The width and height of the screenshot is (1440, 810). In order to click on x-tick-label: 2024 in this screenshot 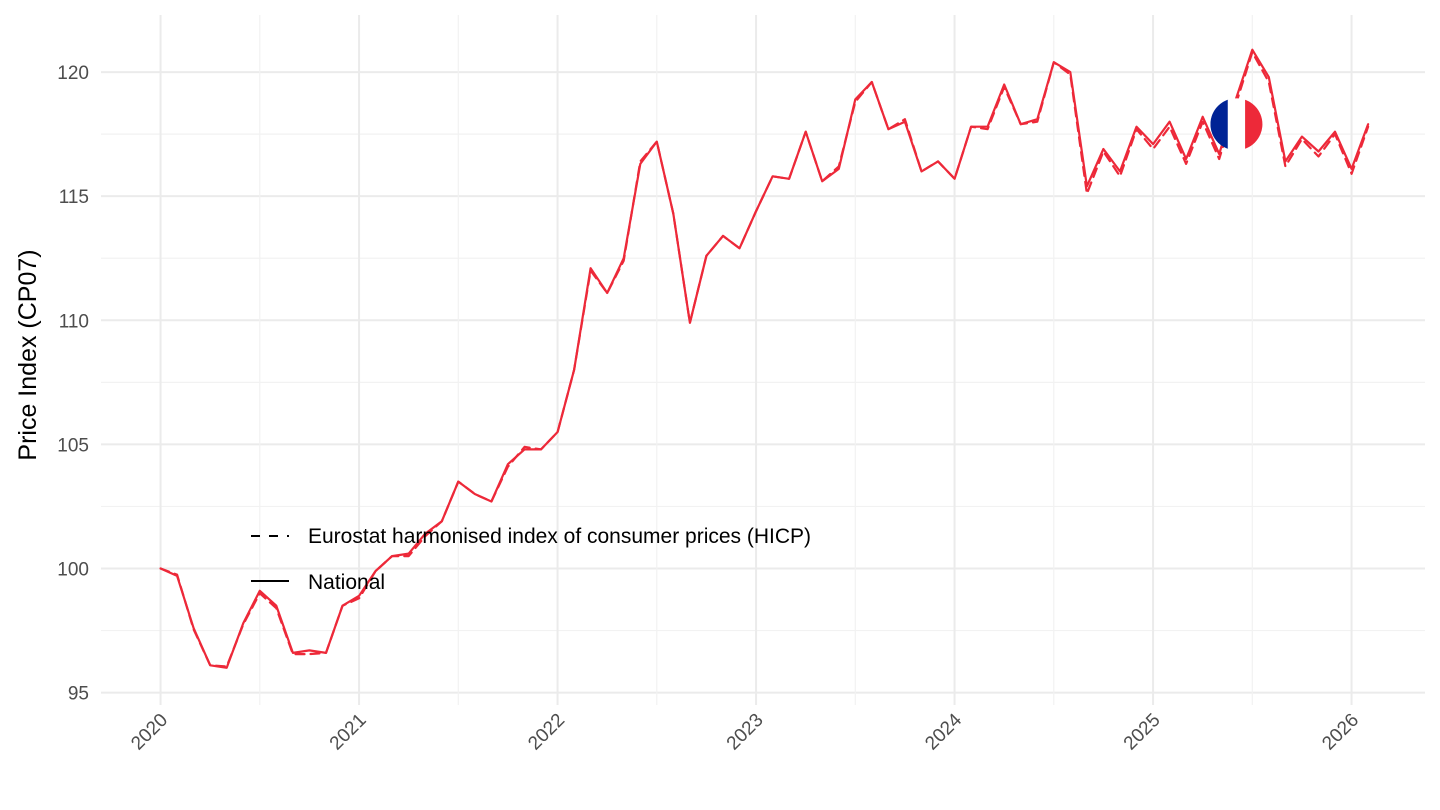, I will do `click(943, 731)`.